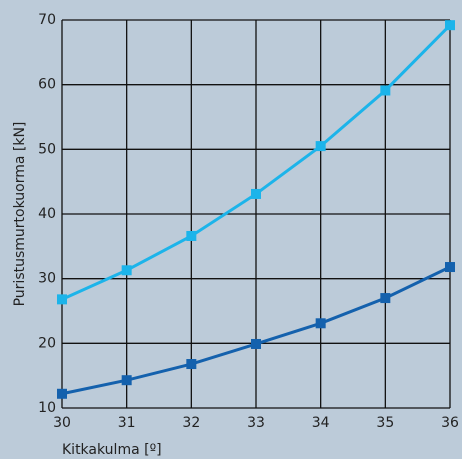  I want to click on y-tick-label: 60, so click(47, 85).